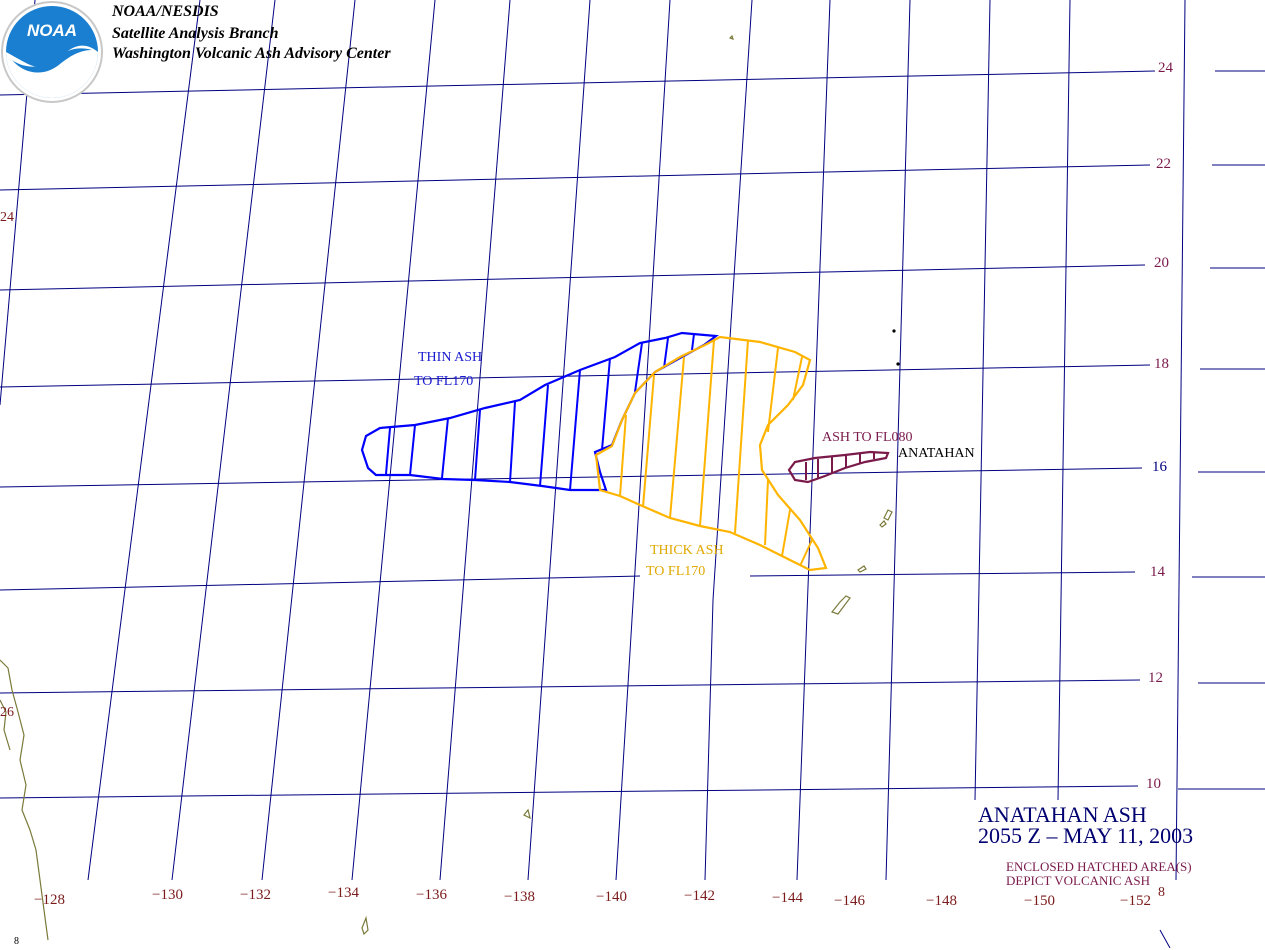 This screenshot has width=1265, height=950. What do you see at coordinates (431, 895) in the screenshot?
I see `lon-label-136: −136` at bounding box center [431, 895].